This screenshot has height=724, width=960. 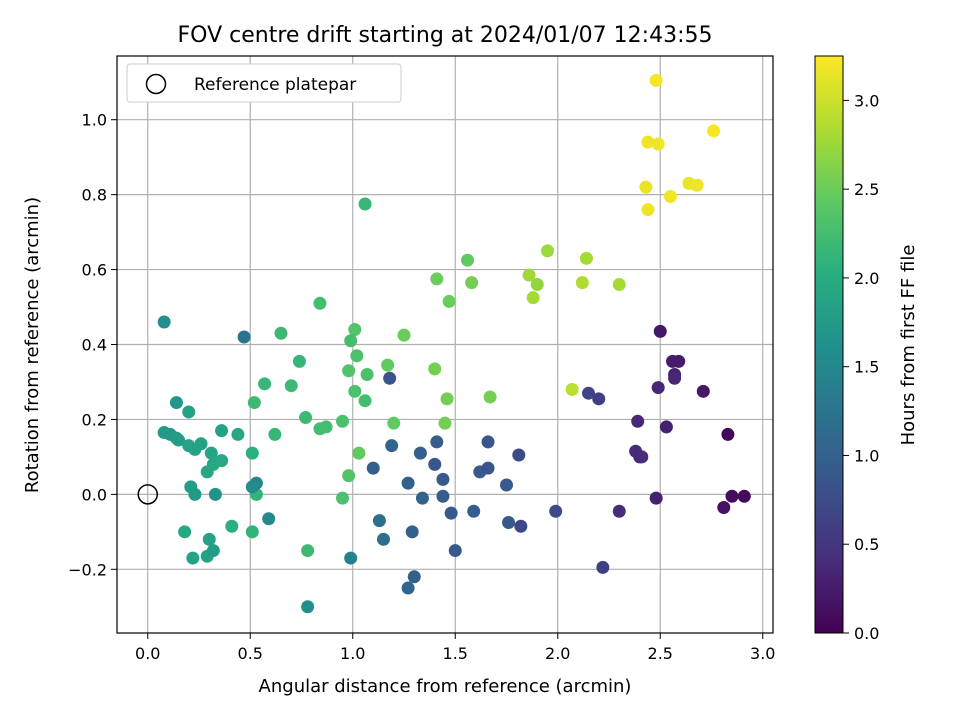 What do you see at coordinates (147, 653) in the screenshot?
I see `x-tick-label: 0.0` at bounding box center [147, 653].